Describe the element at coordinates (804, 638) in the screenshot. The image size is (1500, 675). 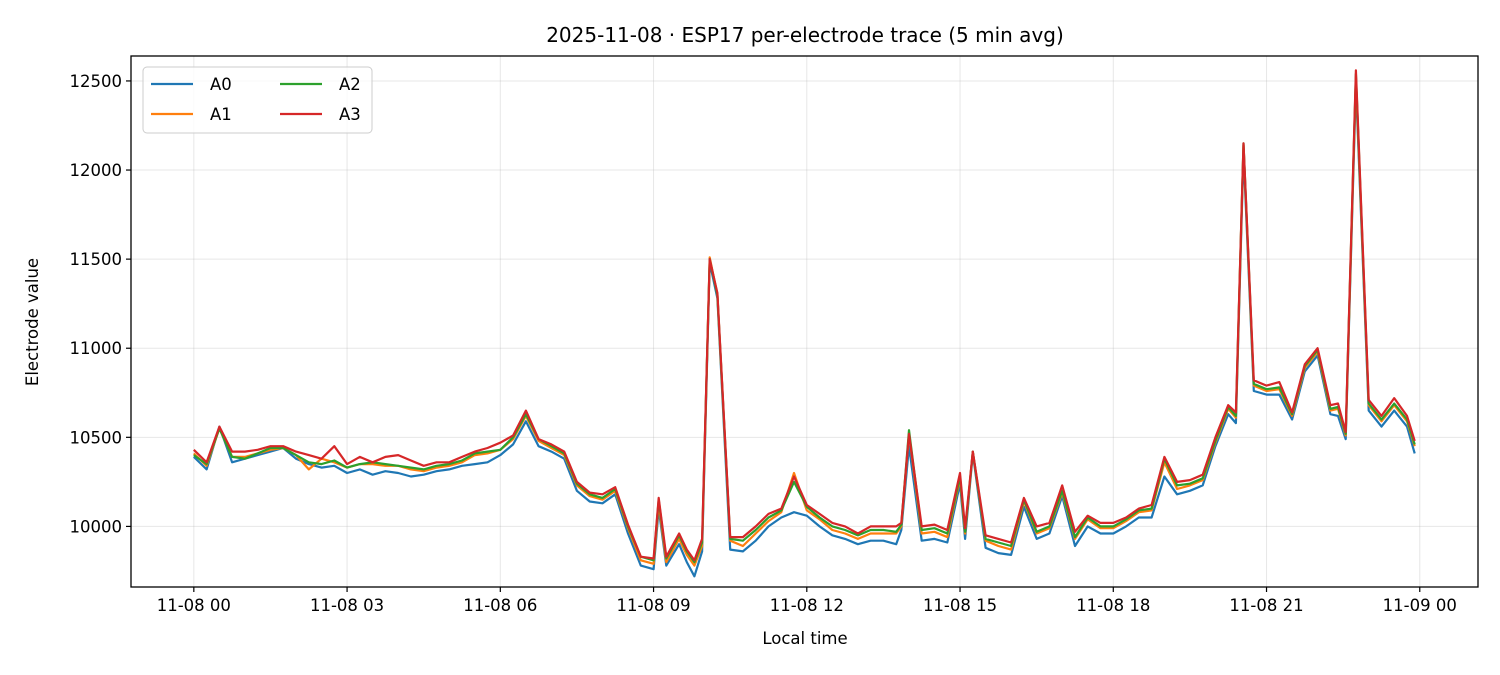
I see `x-axis-label: Local time` at that location.